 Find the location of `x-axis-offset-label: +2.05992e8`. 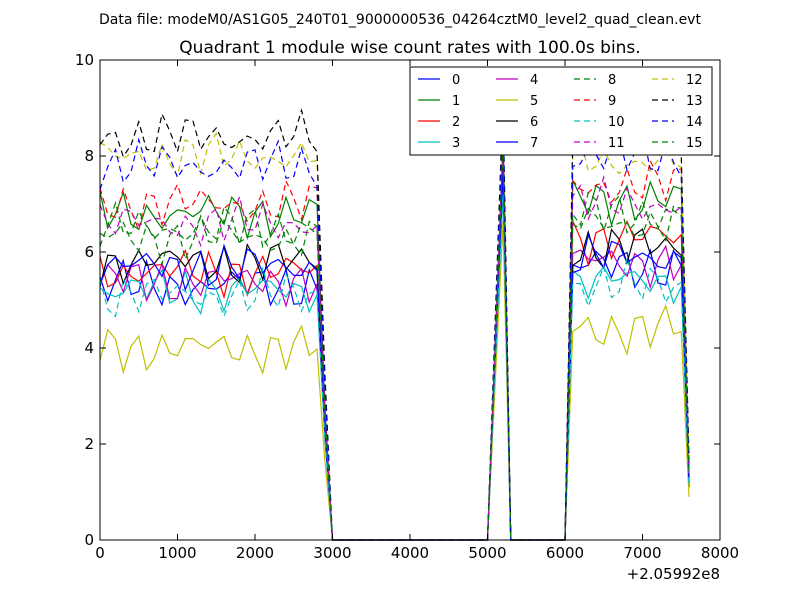

x-axis-offset-label: +2.05992e8 is located at coordinates (673, 574).